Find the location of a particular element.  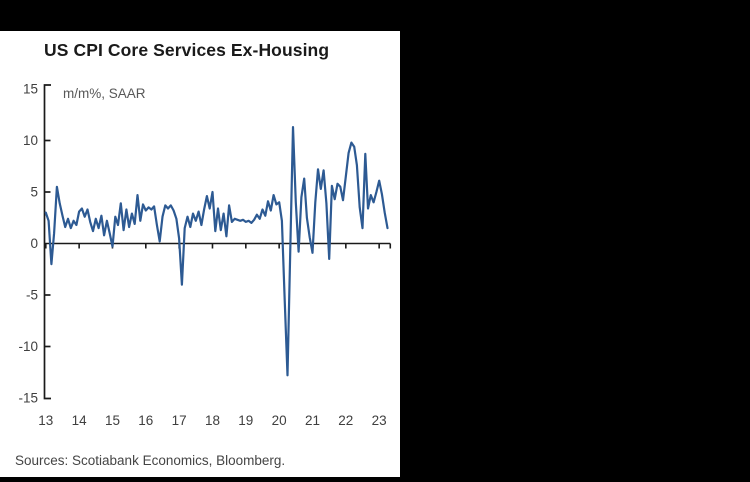

x-axis-tick-label: 23 is located at coordinates (379, 420).